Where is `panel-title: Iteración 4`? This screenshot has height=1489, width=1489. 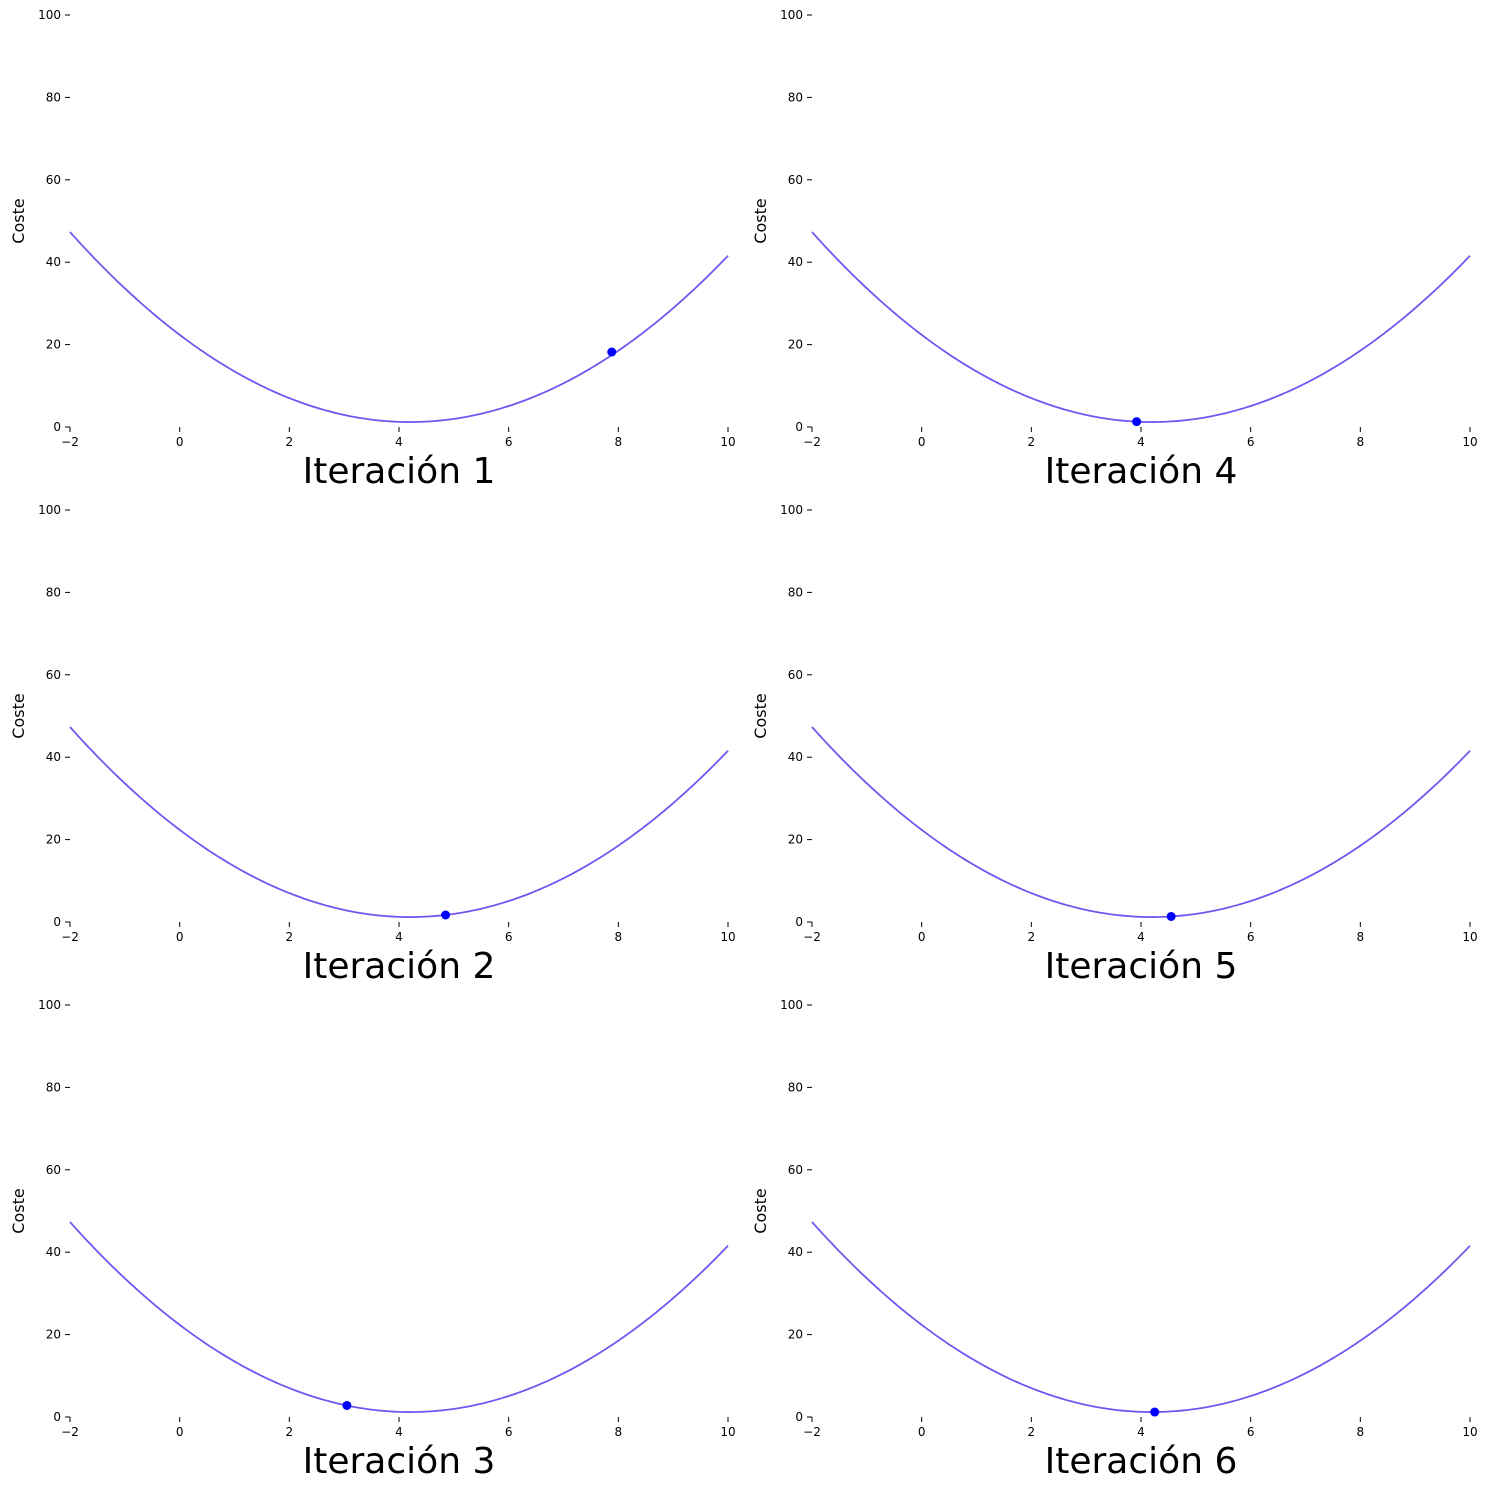 panel-title: Iteración 4 is located at coordinates (1141, 471).